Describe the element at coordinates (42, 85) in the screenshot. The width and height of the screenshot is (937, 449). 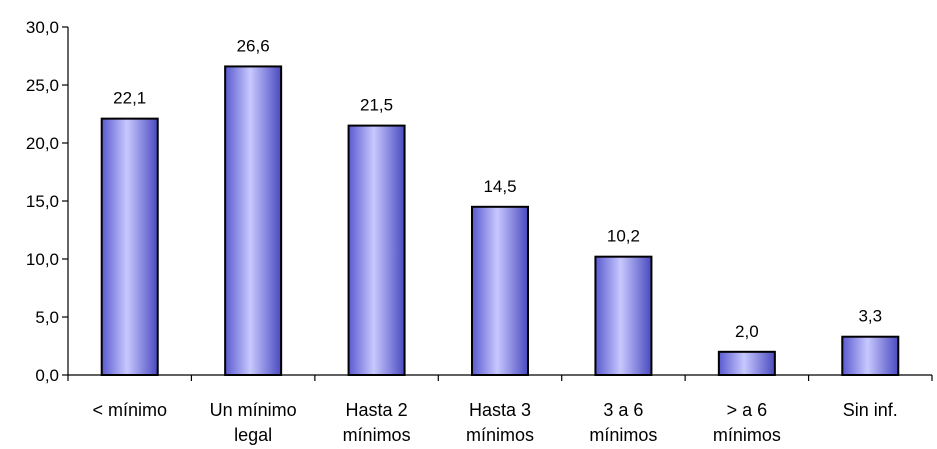
I see `y-tick-label: 25,0` at that location.